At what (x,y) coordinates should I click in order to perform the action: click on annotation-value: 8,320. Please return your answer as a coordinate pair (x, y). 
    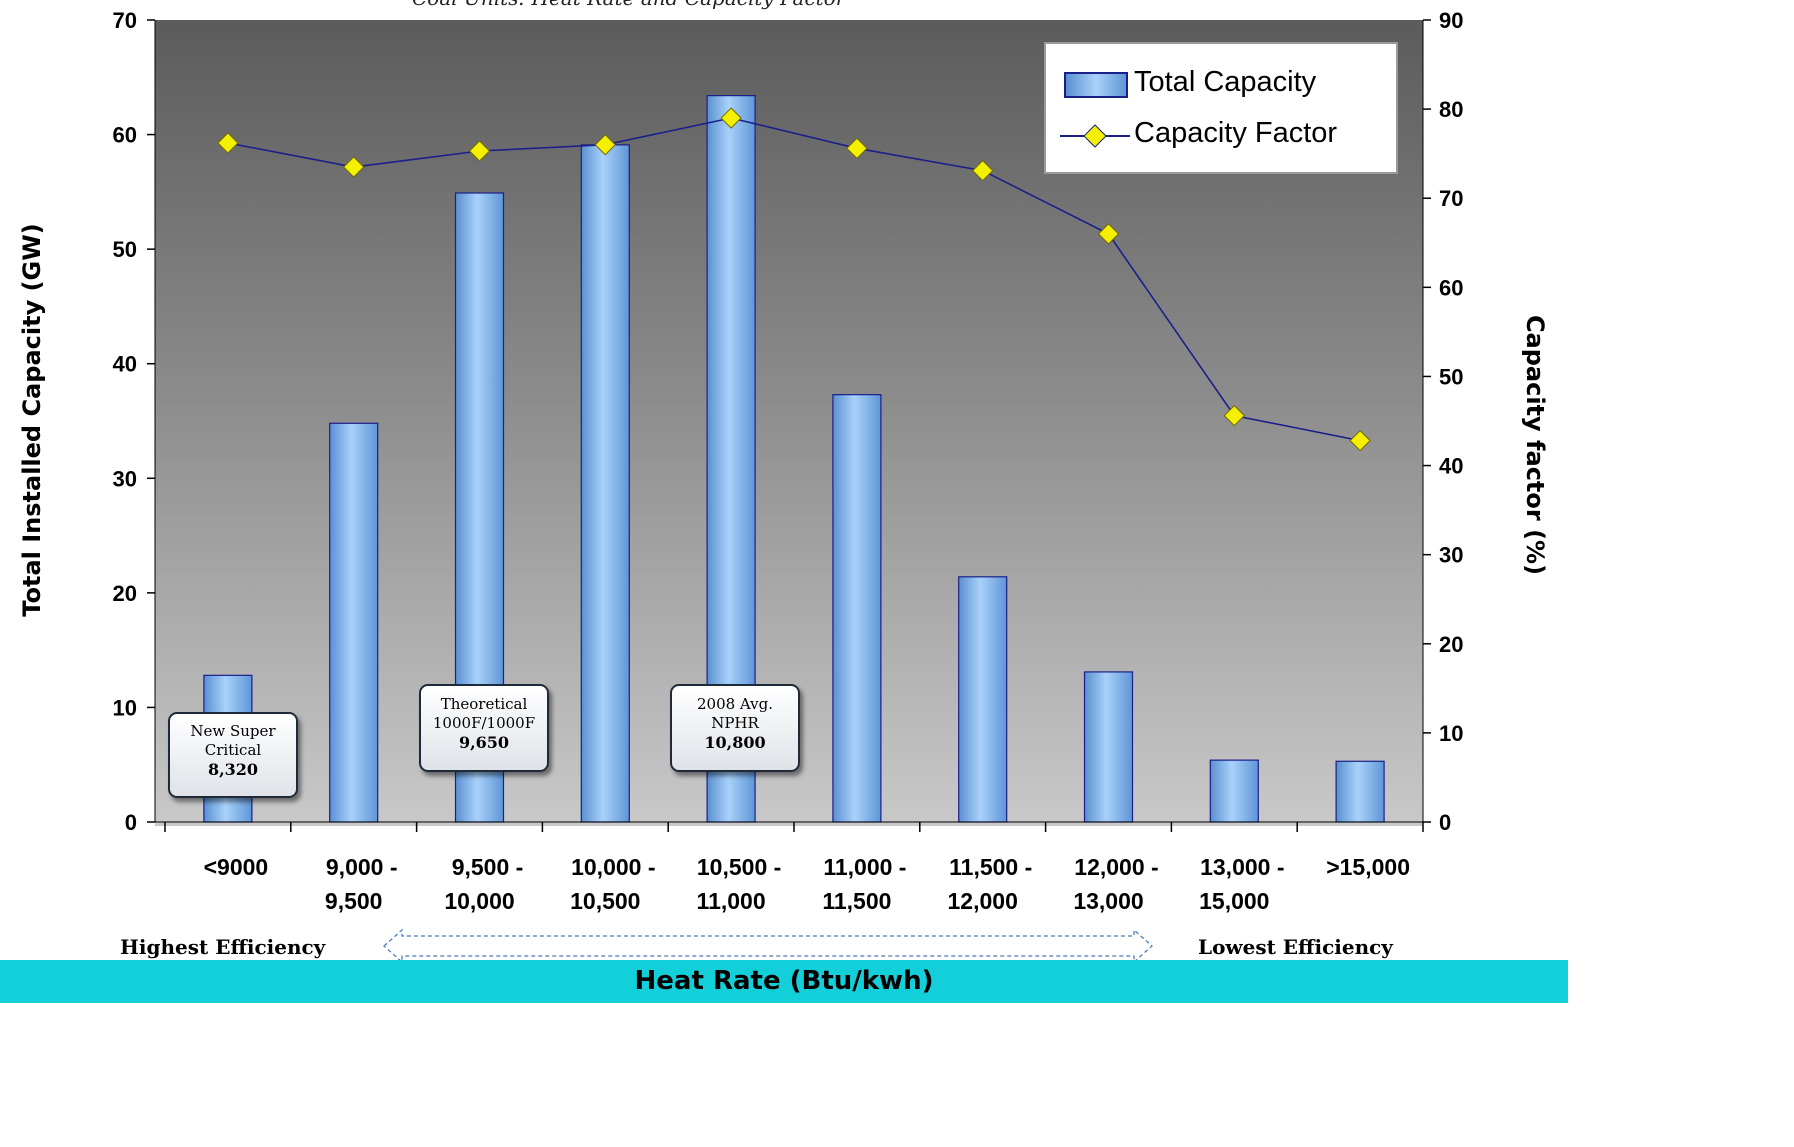
    Looking at the image, I should click on (233, 769).